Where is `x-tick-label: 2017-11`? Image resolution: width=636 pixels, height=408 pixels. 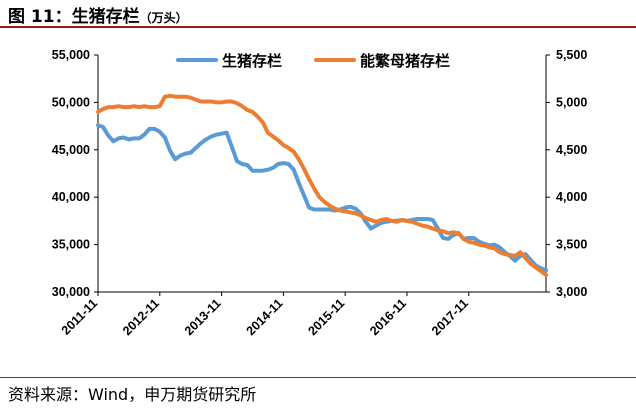
x-tick-label: 2017-11 is located at coordinates (450, 317).